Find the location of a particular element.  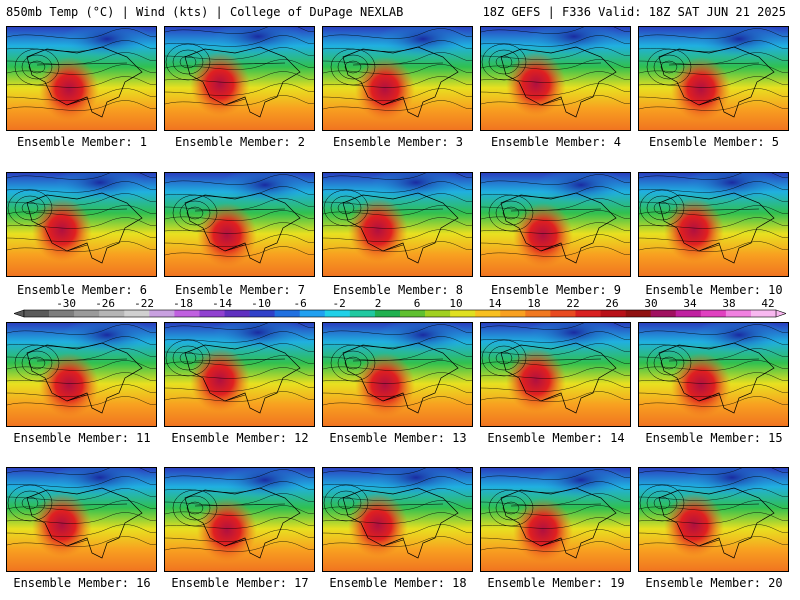

colorbar-tick-label: 14 is located at coordinates (495, 303).